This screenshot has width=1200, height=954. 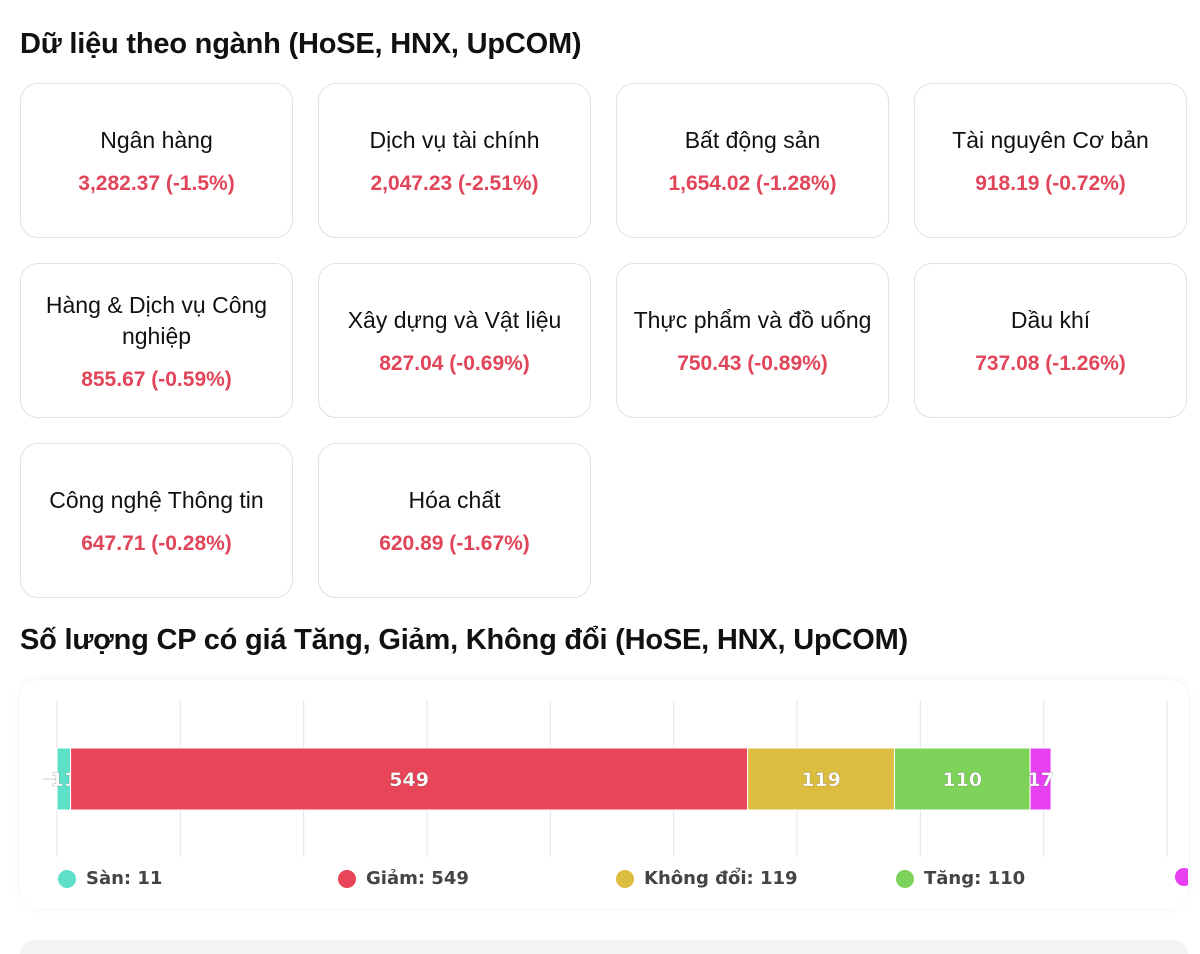 What do you see at coordinates (1050, 340) in the screenshot?
I see `sector-card: Dầu khí 737.08 (-1.26%)` at bounding box center [1050, 340].